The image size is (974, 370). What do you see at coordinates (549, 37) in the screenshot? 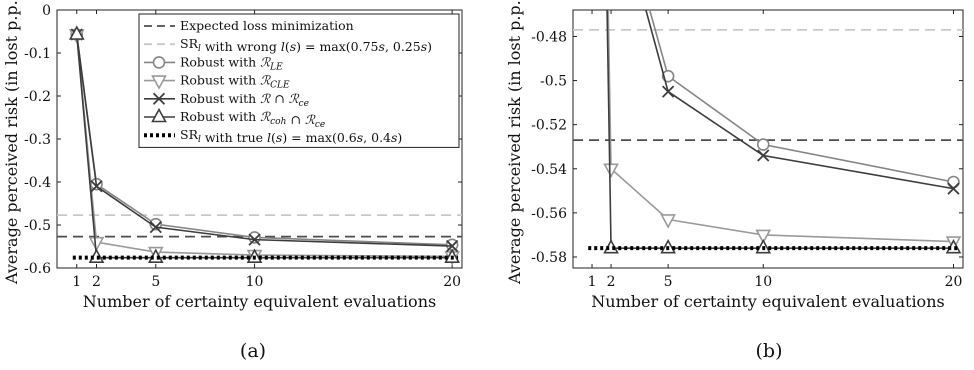
I see `y-tick-label: -0.48` at bounding box center [549, 37].